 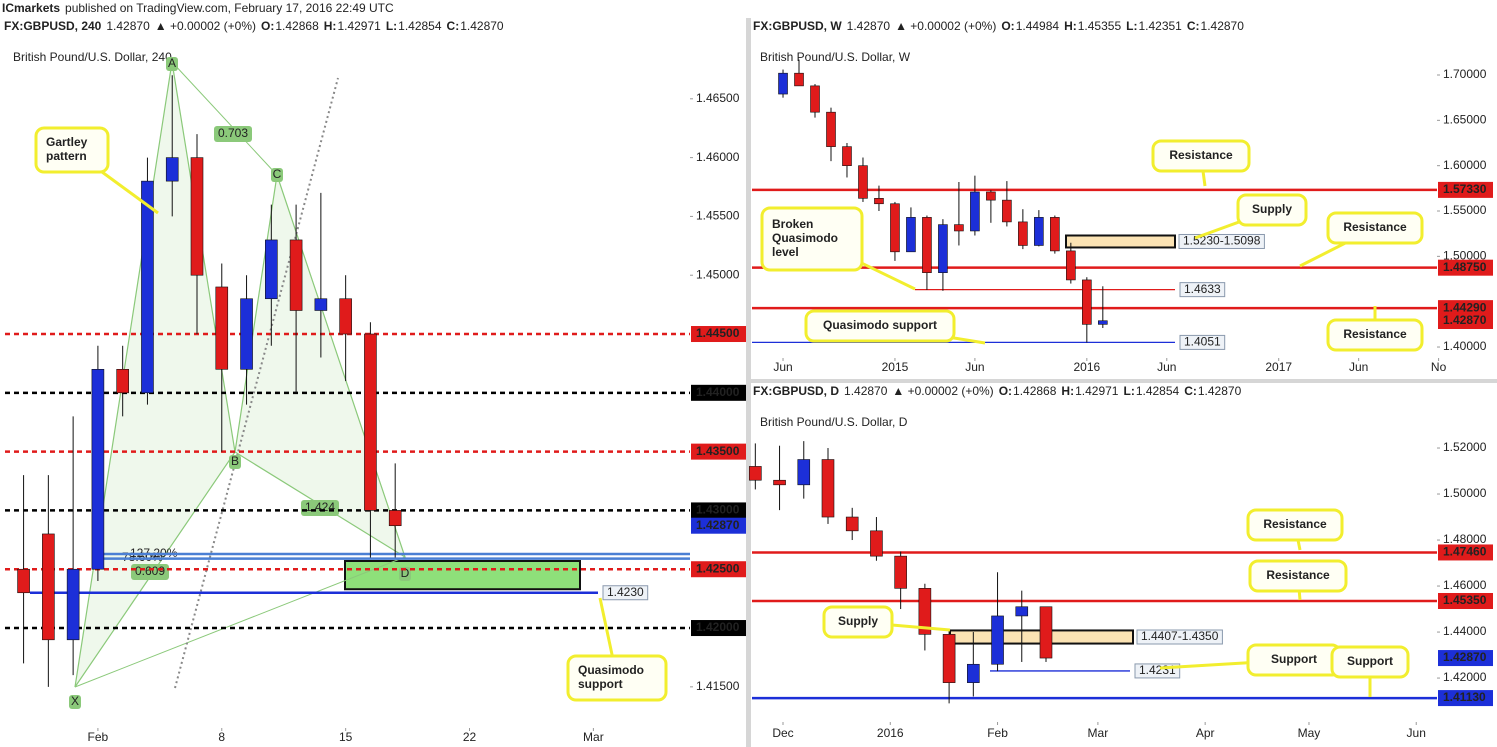 What do you see at coordinates (792, 224) in the screenshot?
I see `callout-text: Broken` at bounding box center [792, 224].